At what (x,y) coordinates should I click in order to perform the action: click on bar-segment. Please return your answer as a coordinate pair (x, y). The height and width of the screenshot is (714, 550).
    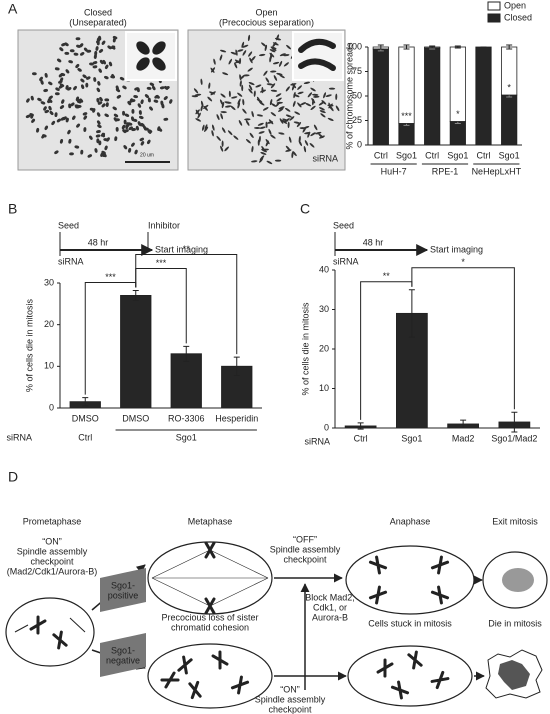
    Looking at the image, I should click on (432, 96).